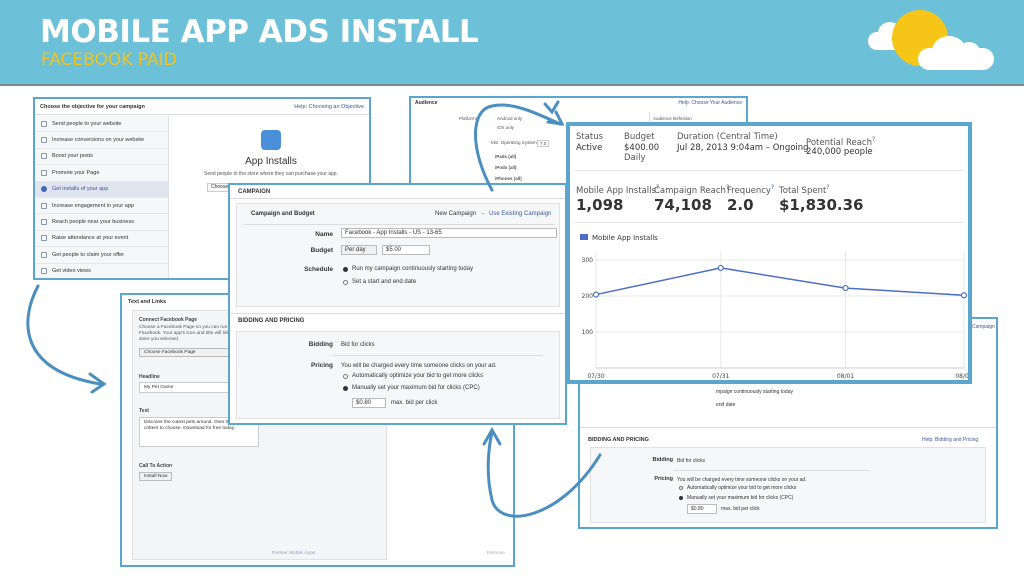  What do you see at coordinates (496, 553) in the screenshot?
I see `remove-link: Remove` at bounding box center [496, 553].